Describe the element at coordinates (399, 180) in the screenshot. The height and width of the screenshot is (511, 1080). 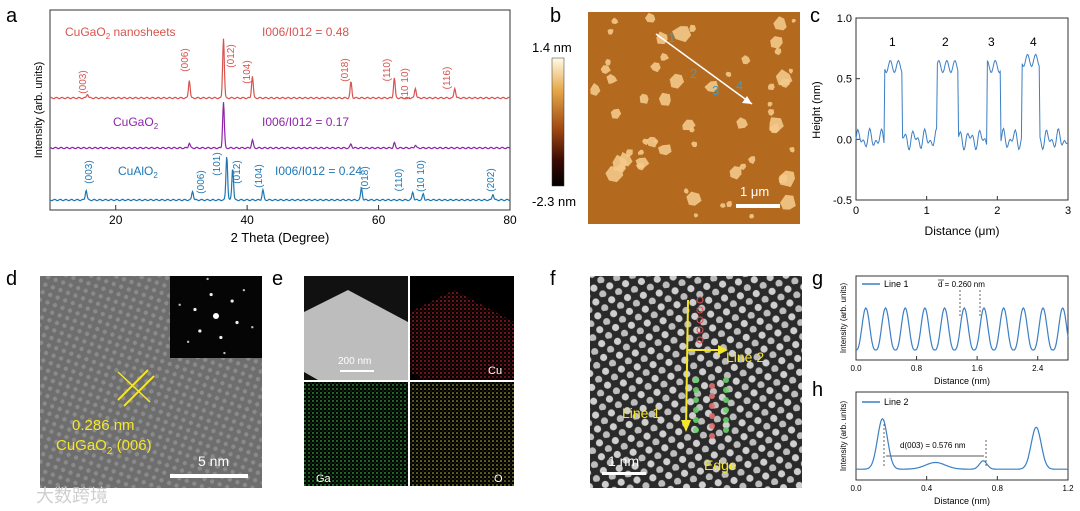
I see `xrd-peak-label-cualo2-6: (110)` at that location.